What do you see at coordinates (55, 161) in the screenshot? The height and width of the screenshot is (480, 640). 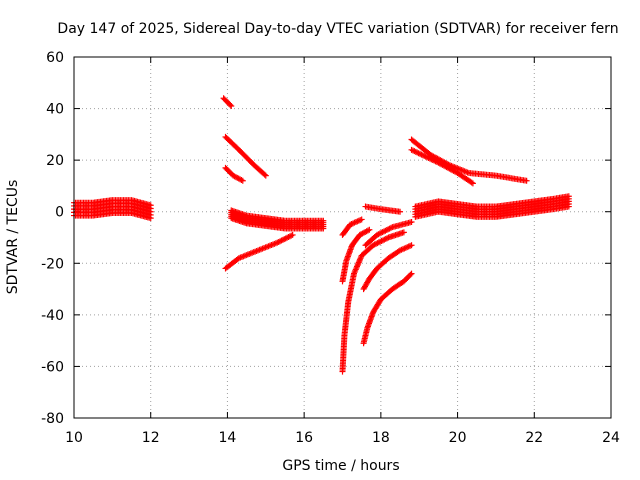 I see `y-tick-label: 20` at bounding box center [55, 161].